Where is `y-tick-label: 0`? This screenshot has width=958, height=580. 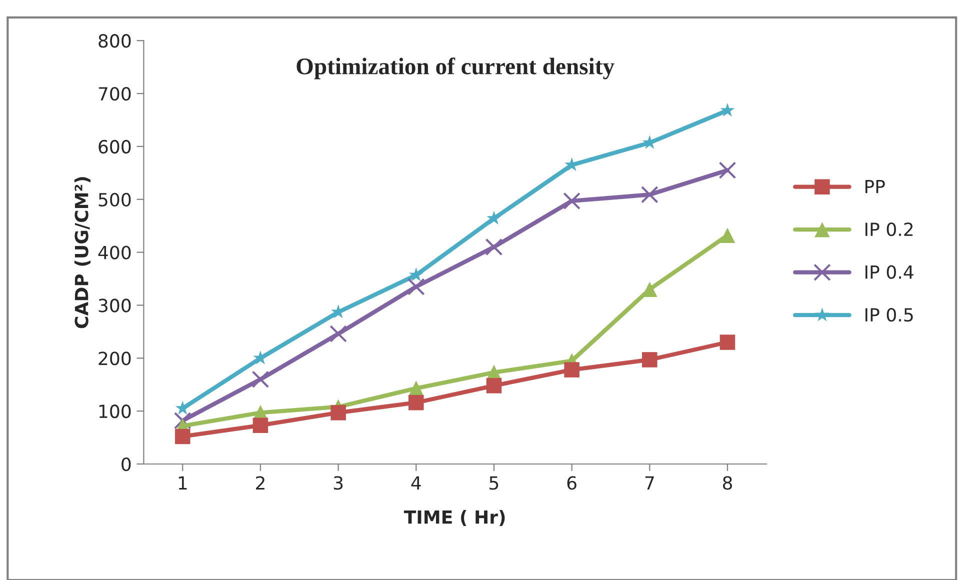 y-tick-label: 0 is located at coordinates (126, 464).